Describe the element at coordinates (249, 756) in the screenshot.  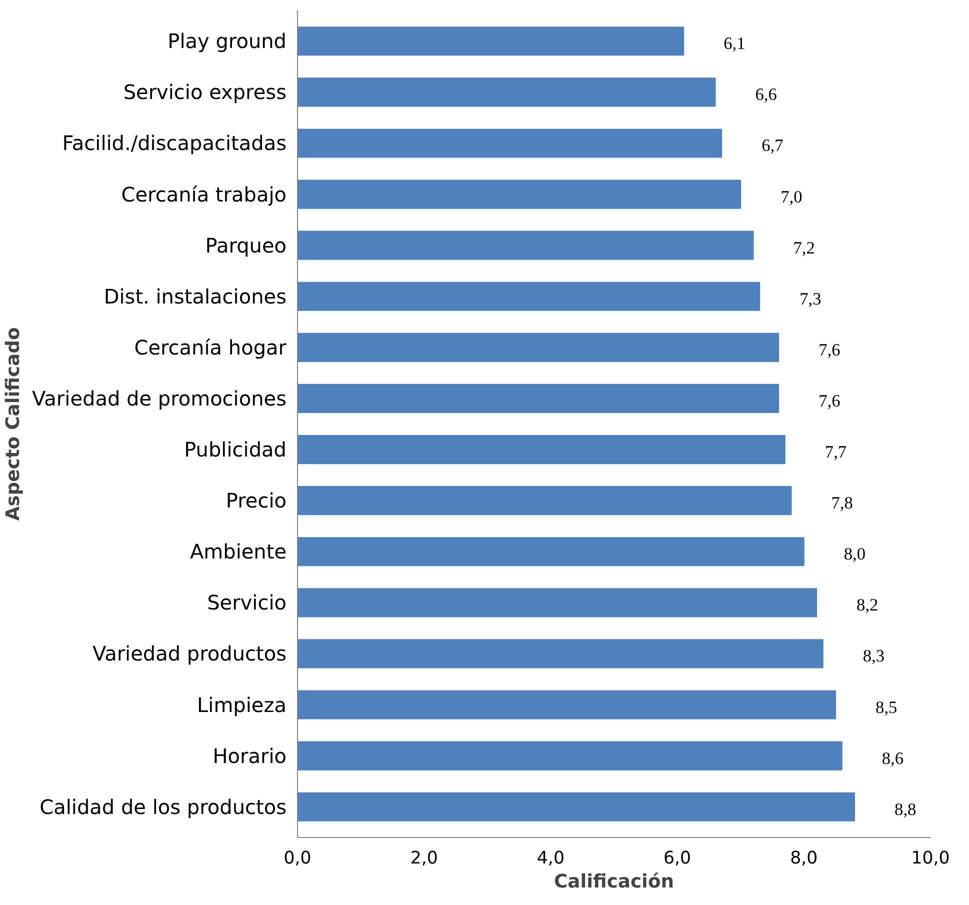
I see `y-tick-label: Horario` at that location.